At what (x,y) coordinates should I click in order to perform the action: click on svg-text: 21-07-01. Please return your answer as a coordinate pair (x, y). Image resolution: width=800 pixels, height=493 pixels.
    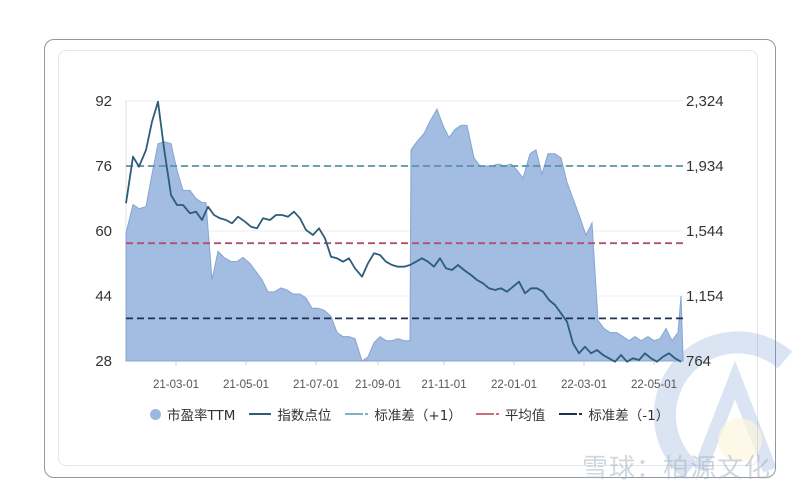
    Looking at the image, I should click on (316, 385).